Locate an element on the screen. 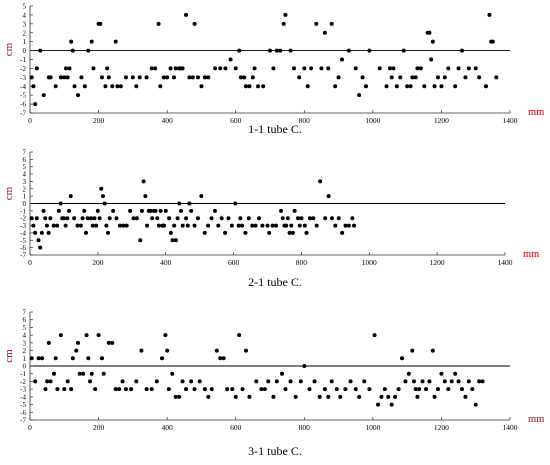 Image resolution: width=550 pixels, height=465 pixels. y-tick-label: 4 is located at coordinates (25, 175).